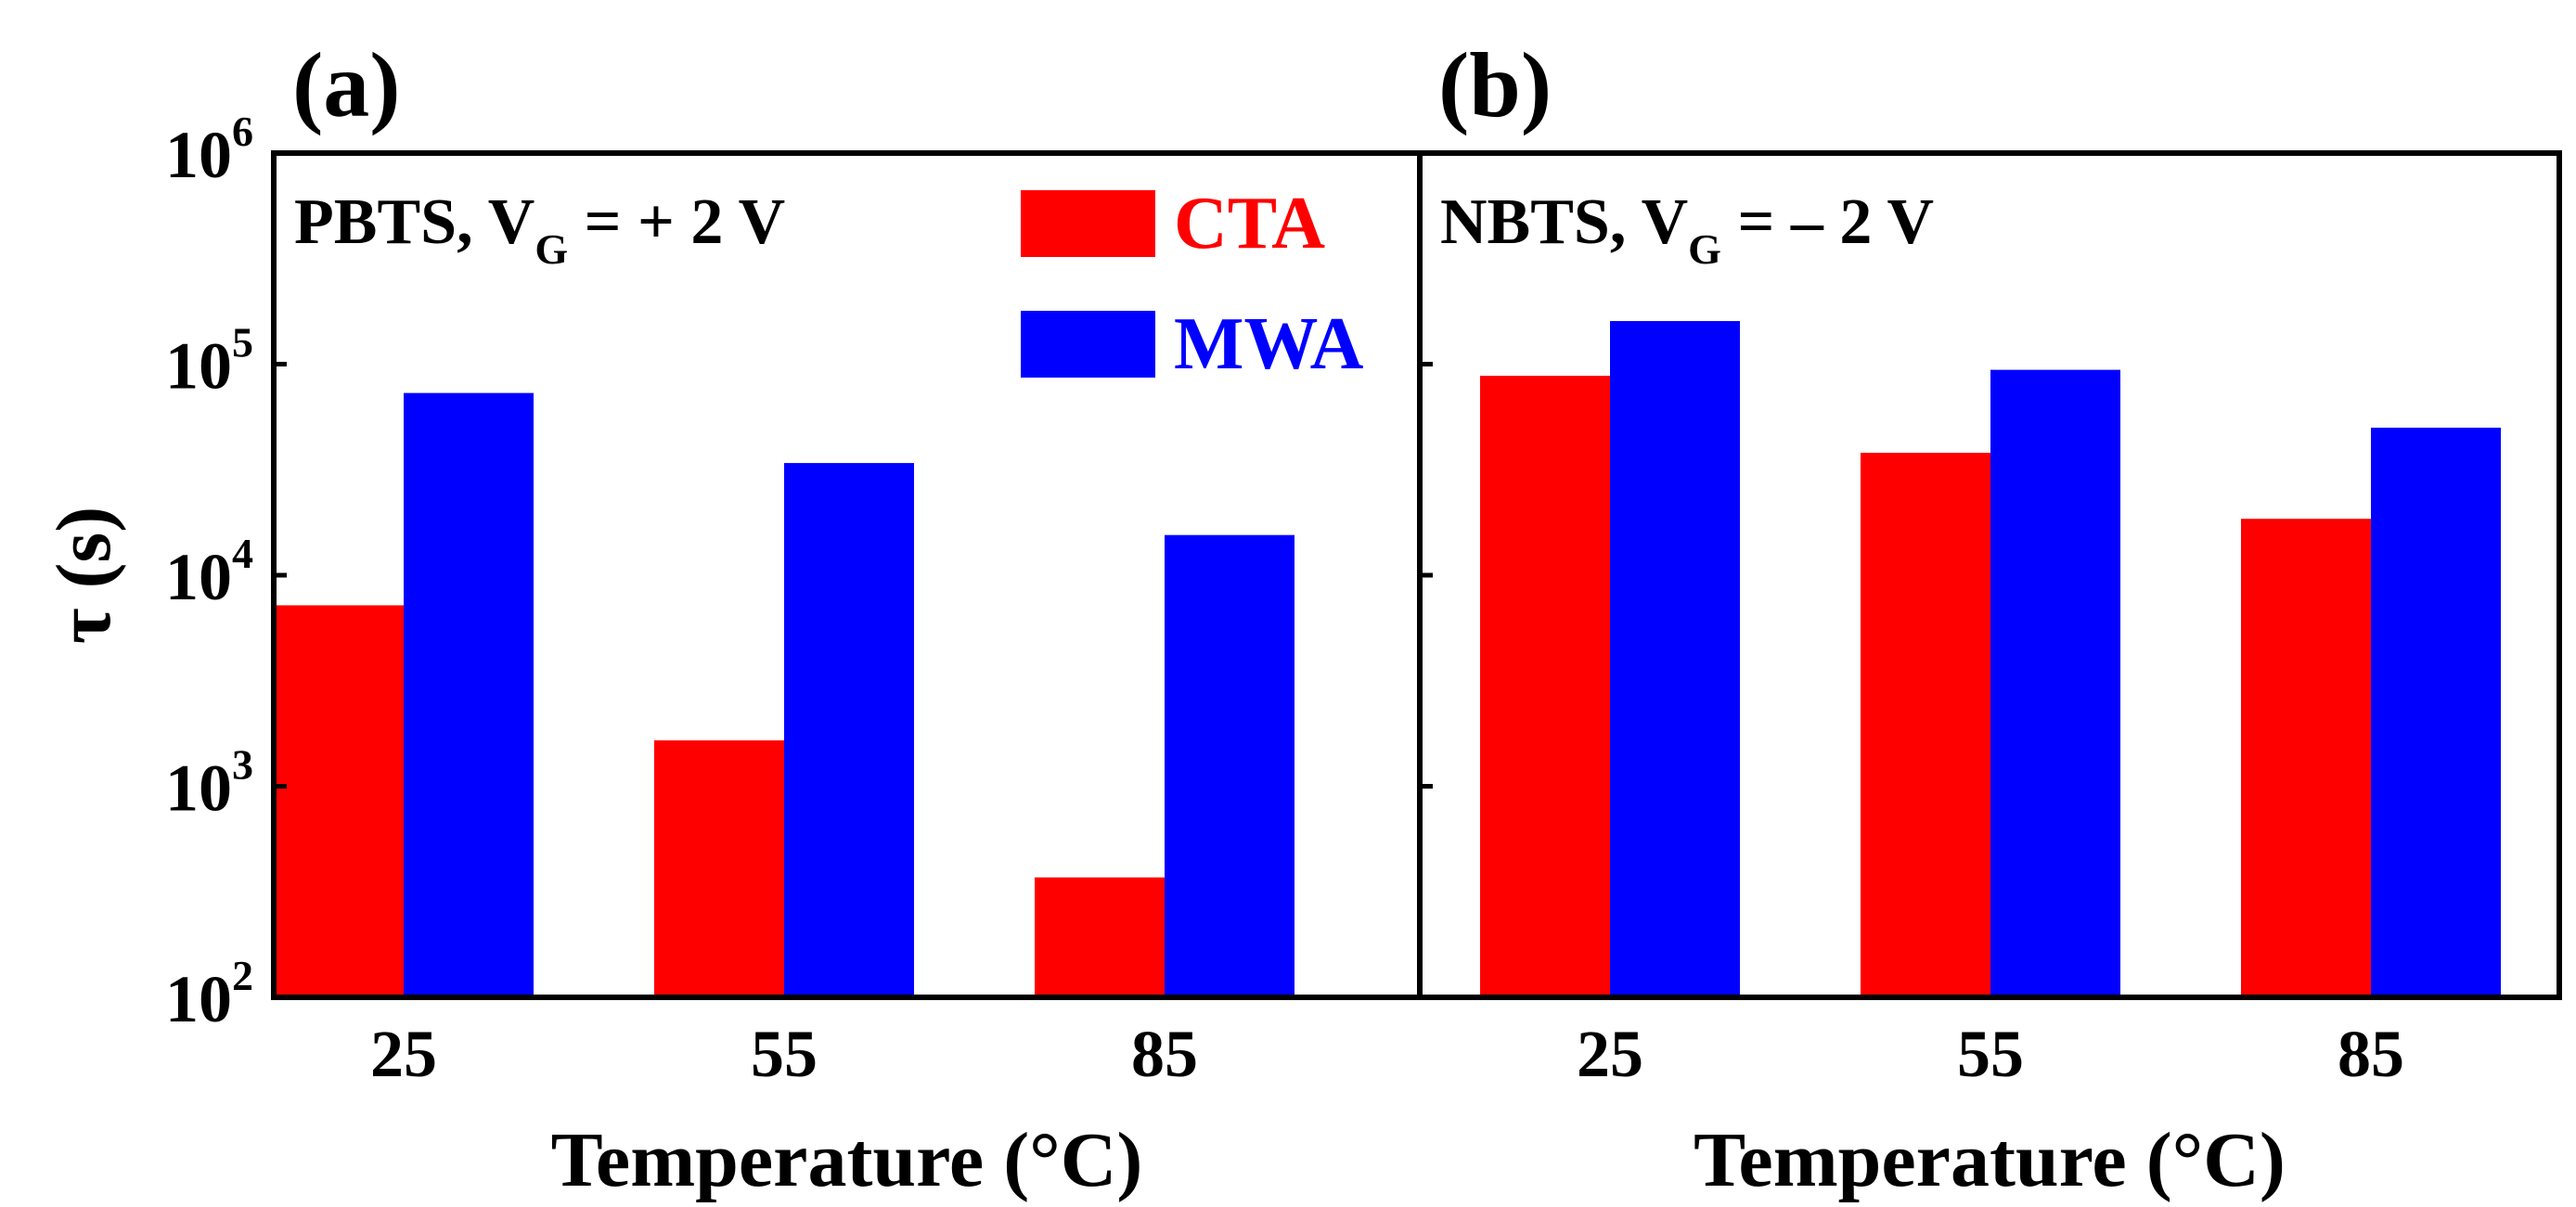 The image size is (2576, 1207). Describe the element at coordinates (1088, 223) in the screenshot. I see `legend-swatch-cta` at that location.